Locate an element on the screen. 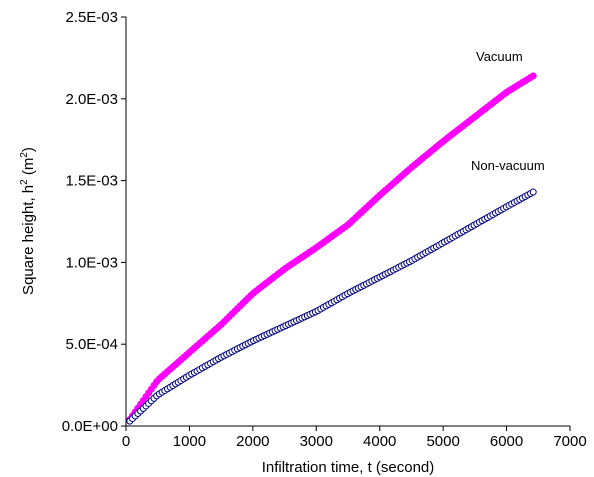  x-tick-label: 1000 is located at coordinates (189, 441).